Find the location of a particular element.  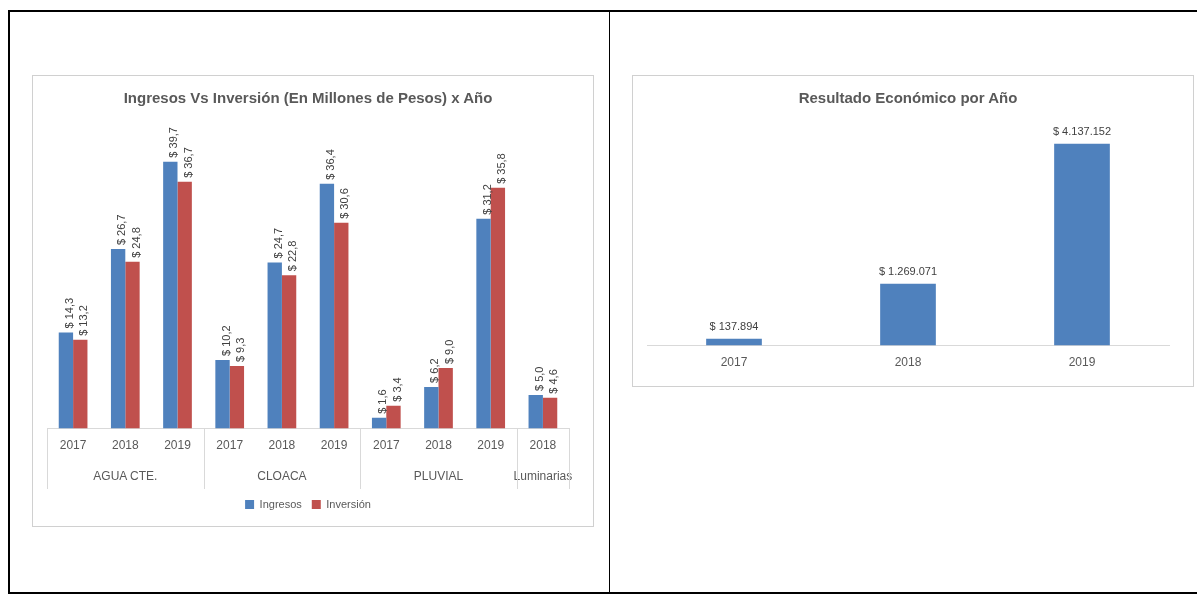

data-label: $ 36,4 is located at coordinates (329, 164).